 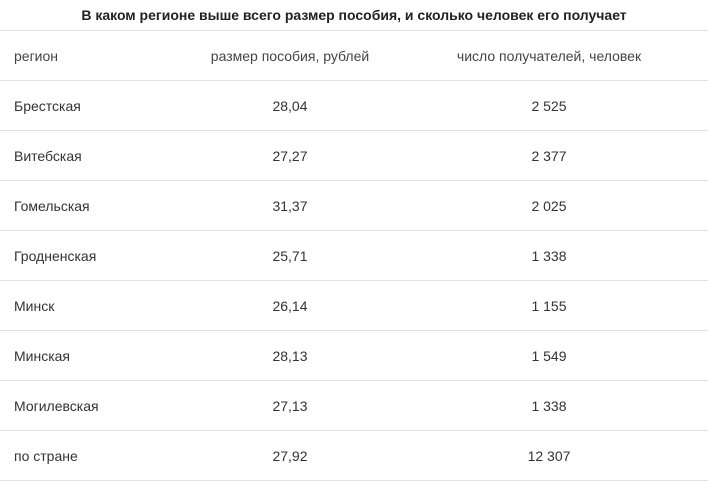 What do you see at coordinates (354, 356) in the screenshot?
I see `table-row: Минская 28,13 1 549` at bounding box center [354, 356].